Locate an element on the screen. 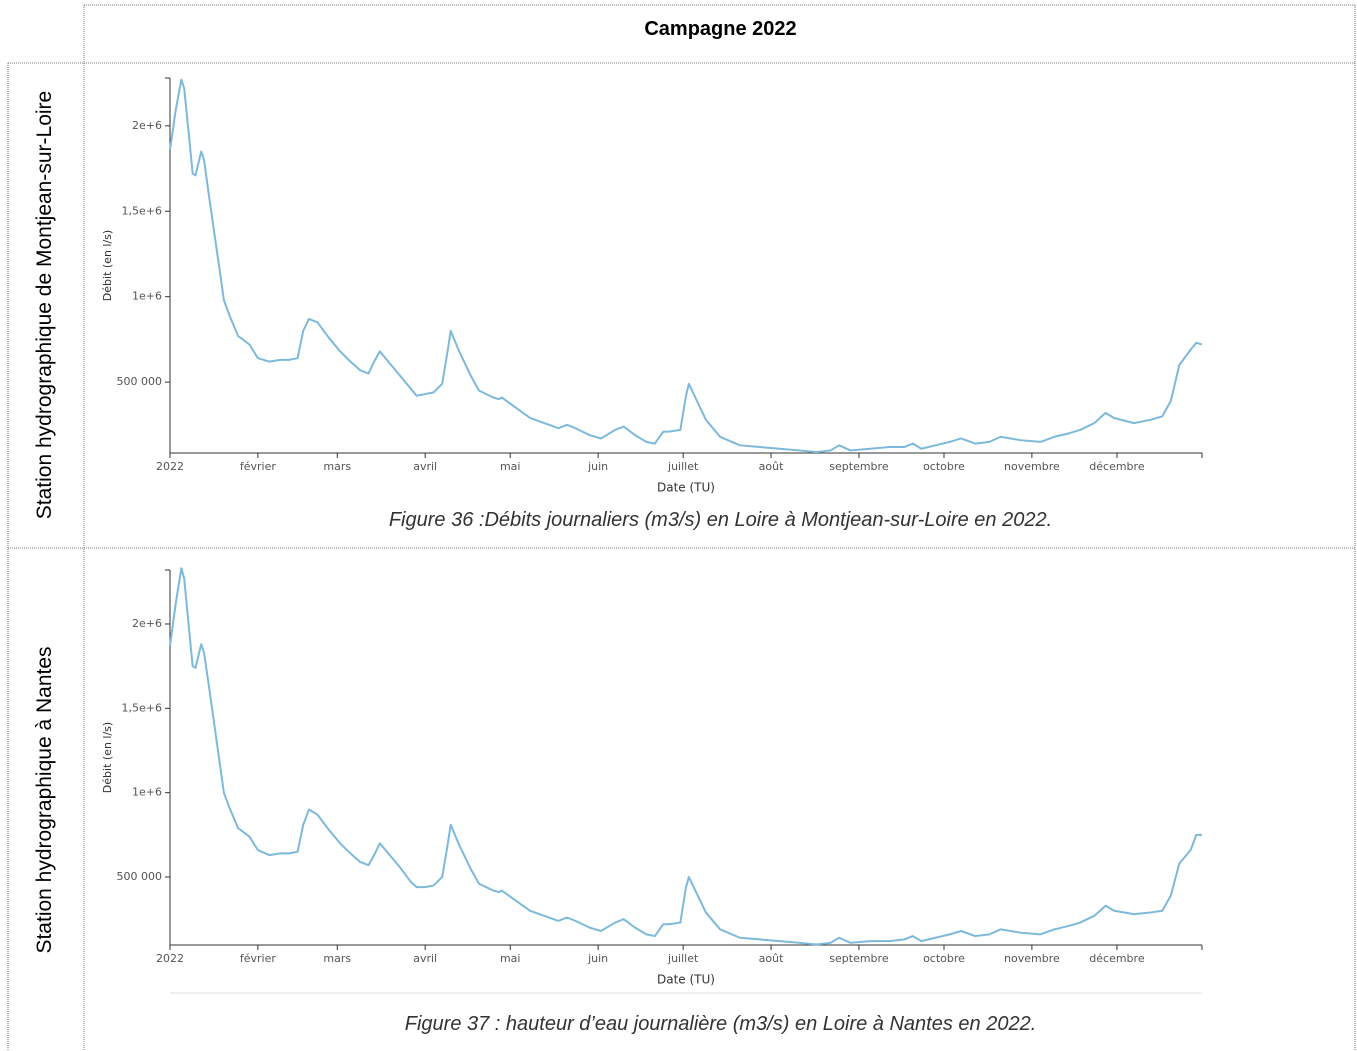 The width and height of the screenshot is (1357, 1051). row-label: Station hydrographique à Nantes is located at coordinates (44, 800).